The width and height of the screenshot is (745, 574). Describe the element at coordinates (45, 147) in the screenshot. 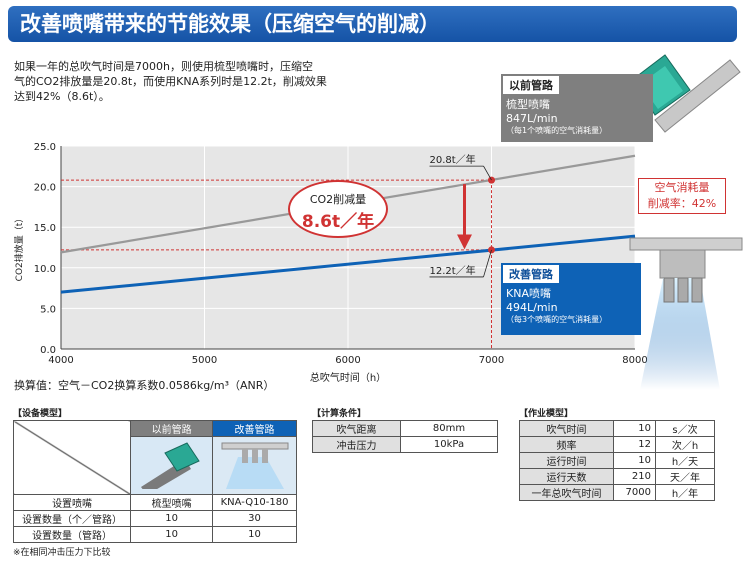

I see `y-tick-label: 25.0` at that location.